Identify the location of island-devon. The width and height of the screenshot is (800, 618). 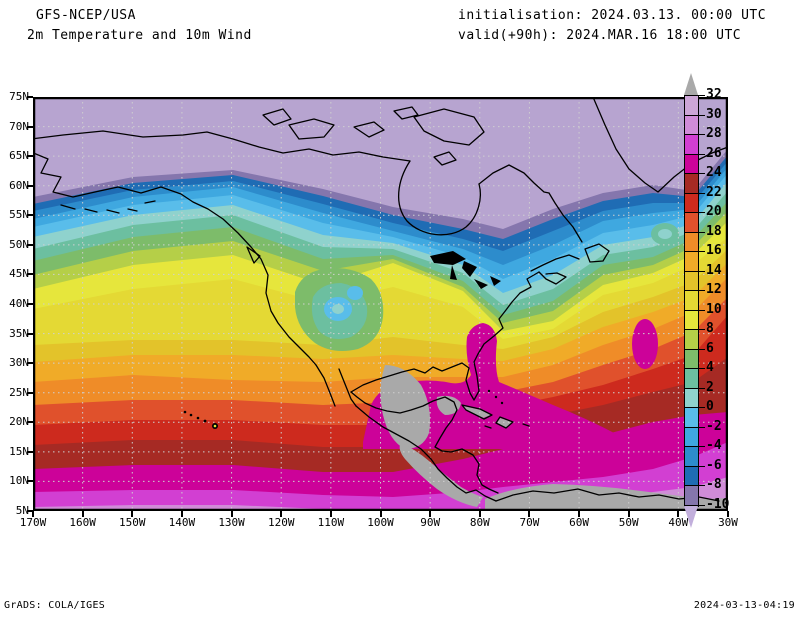
(406, 113).